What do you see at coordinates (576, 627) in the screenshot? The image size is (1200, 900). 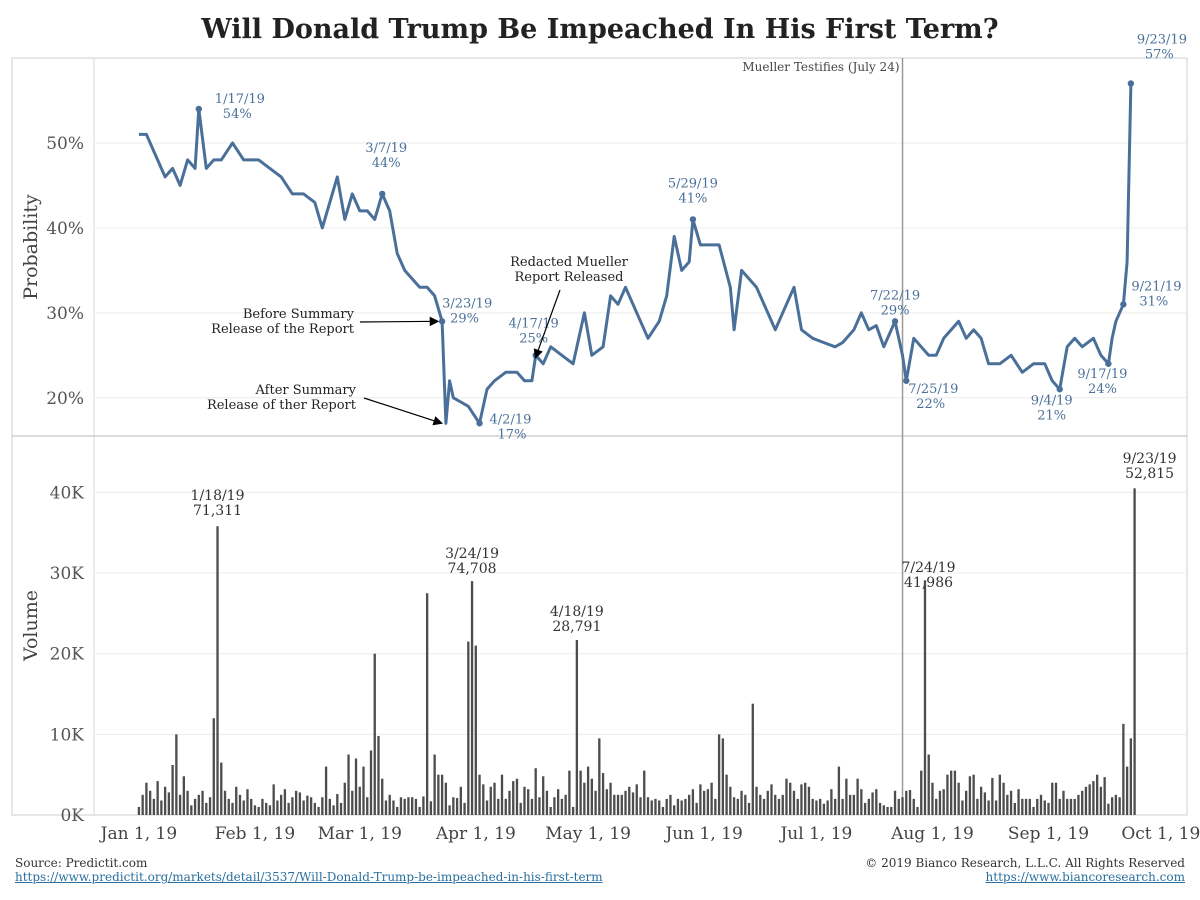 I see `vol-annotation-value-2: 28,791` at bounding box center [576, 627].